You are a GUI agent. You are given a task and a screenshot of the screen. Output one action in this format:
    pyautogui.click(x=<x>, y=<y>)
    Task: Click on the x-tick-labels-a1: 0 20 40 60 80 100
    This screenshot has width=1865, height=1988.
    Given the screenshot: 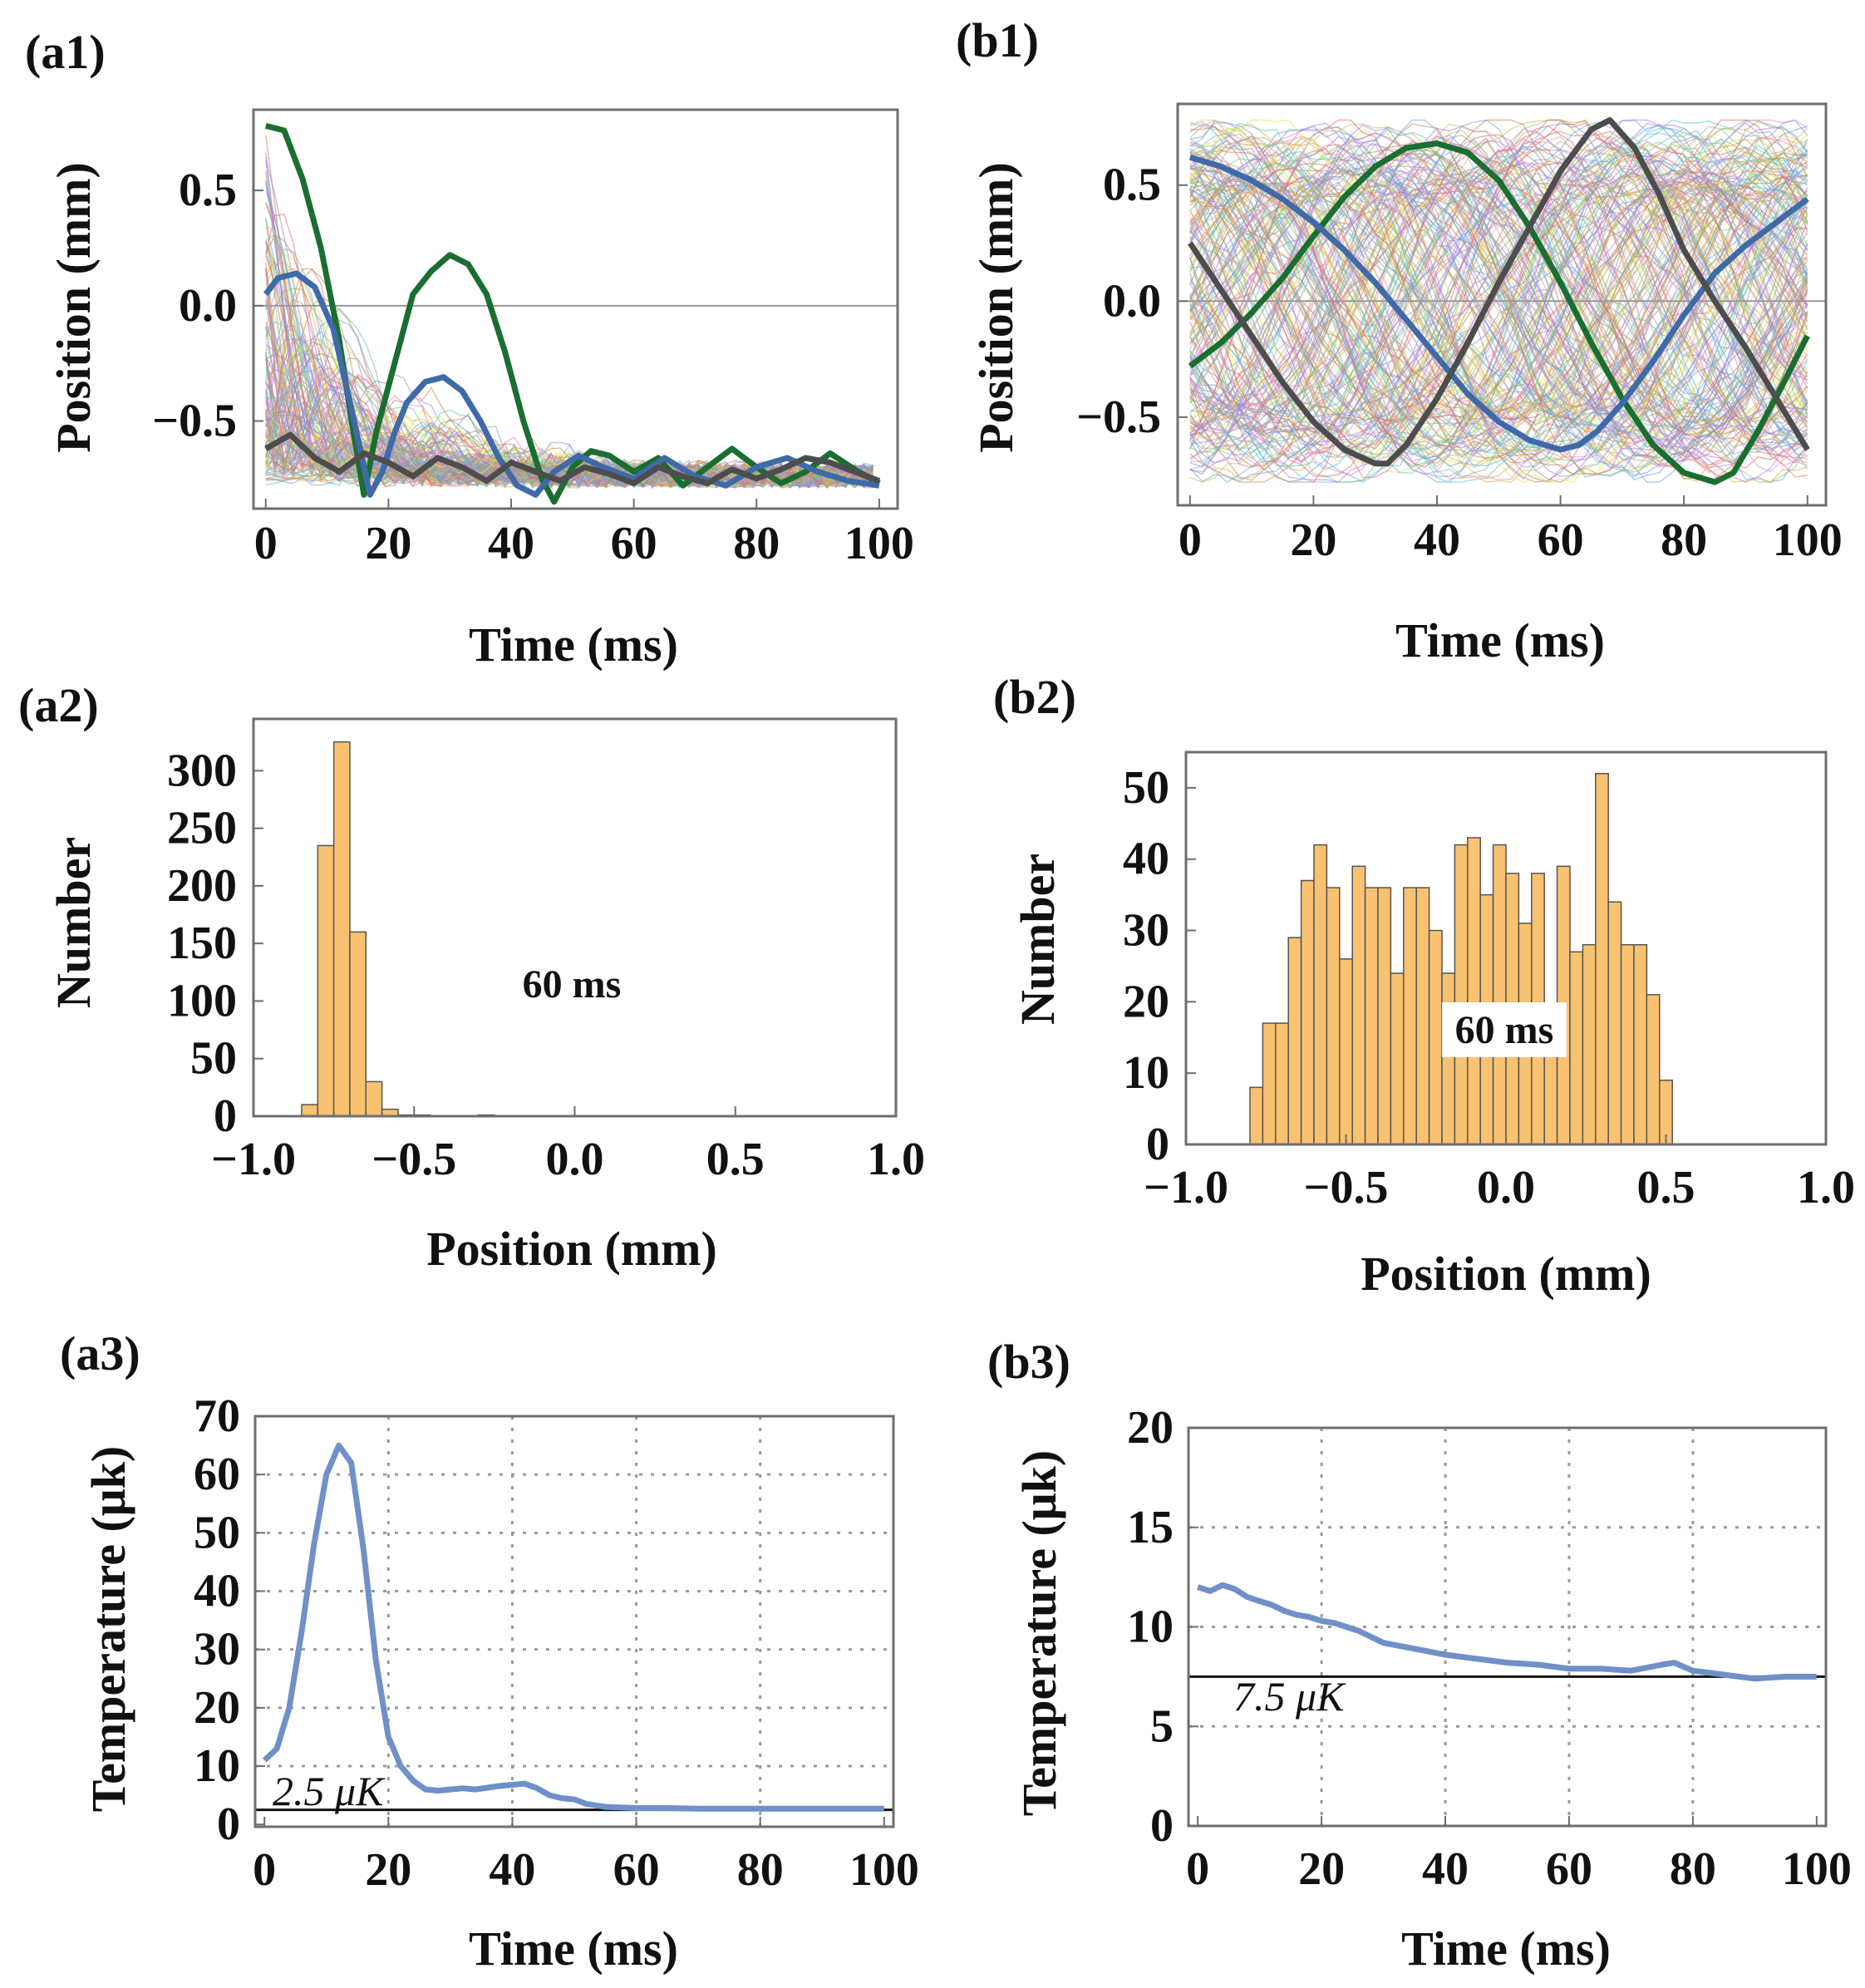 What is the action you would take?
    pyautogui.click(x=584, y=534)
    